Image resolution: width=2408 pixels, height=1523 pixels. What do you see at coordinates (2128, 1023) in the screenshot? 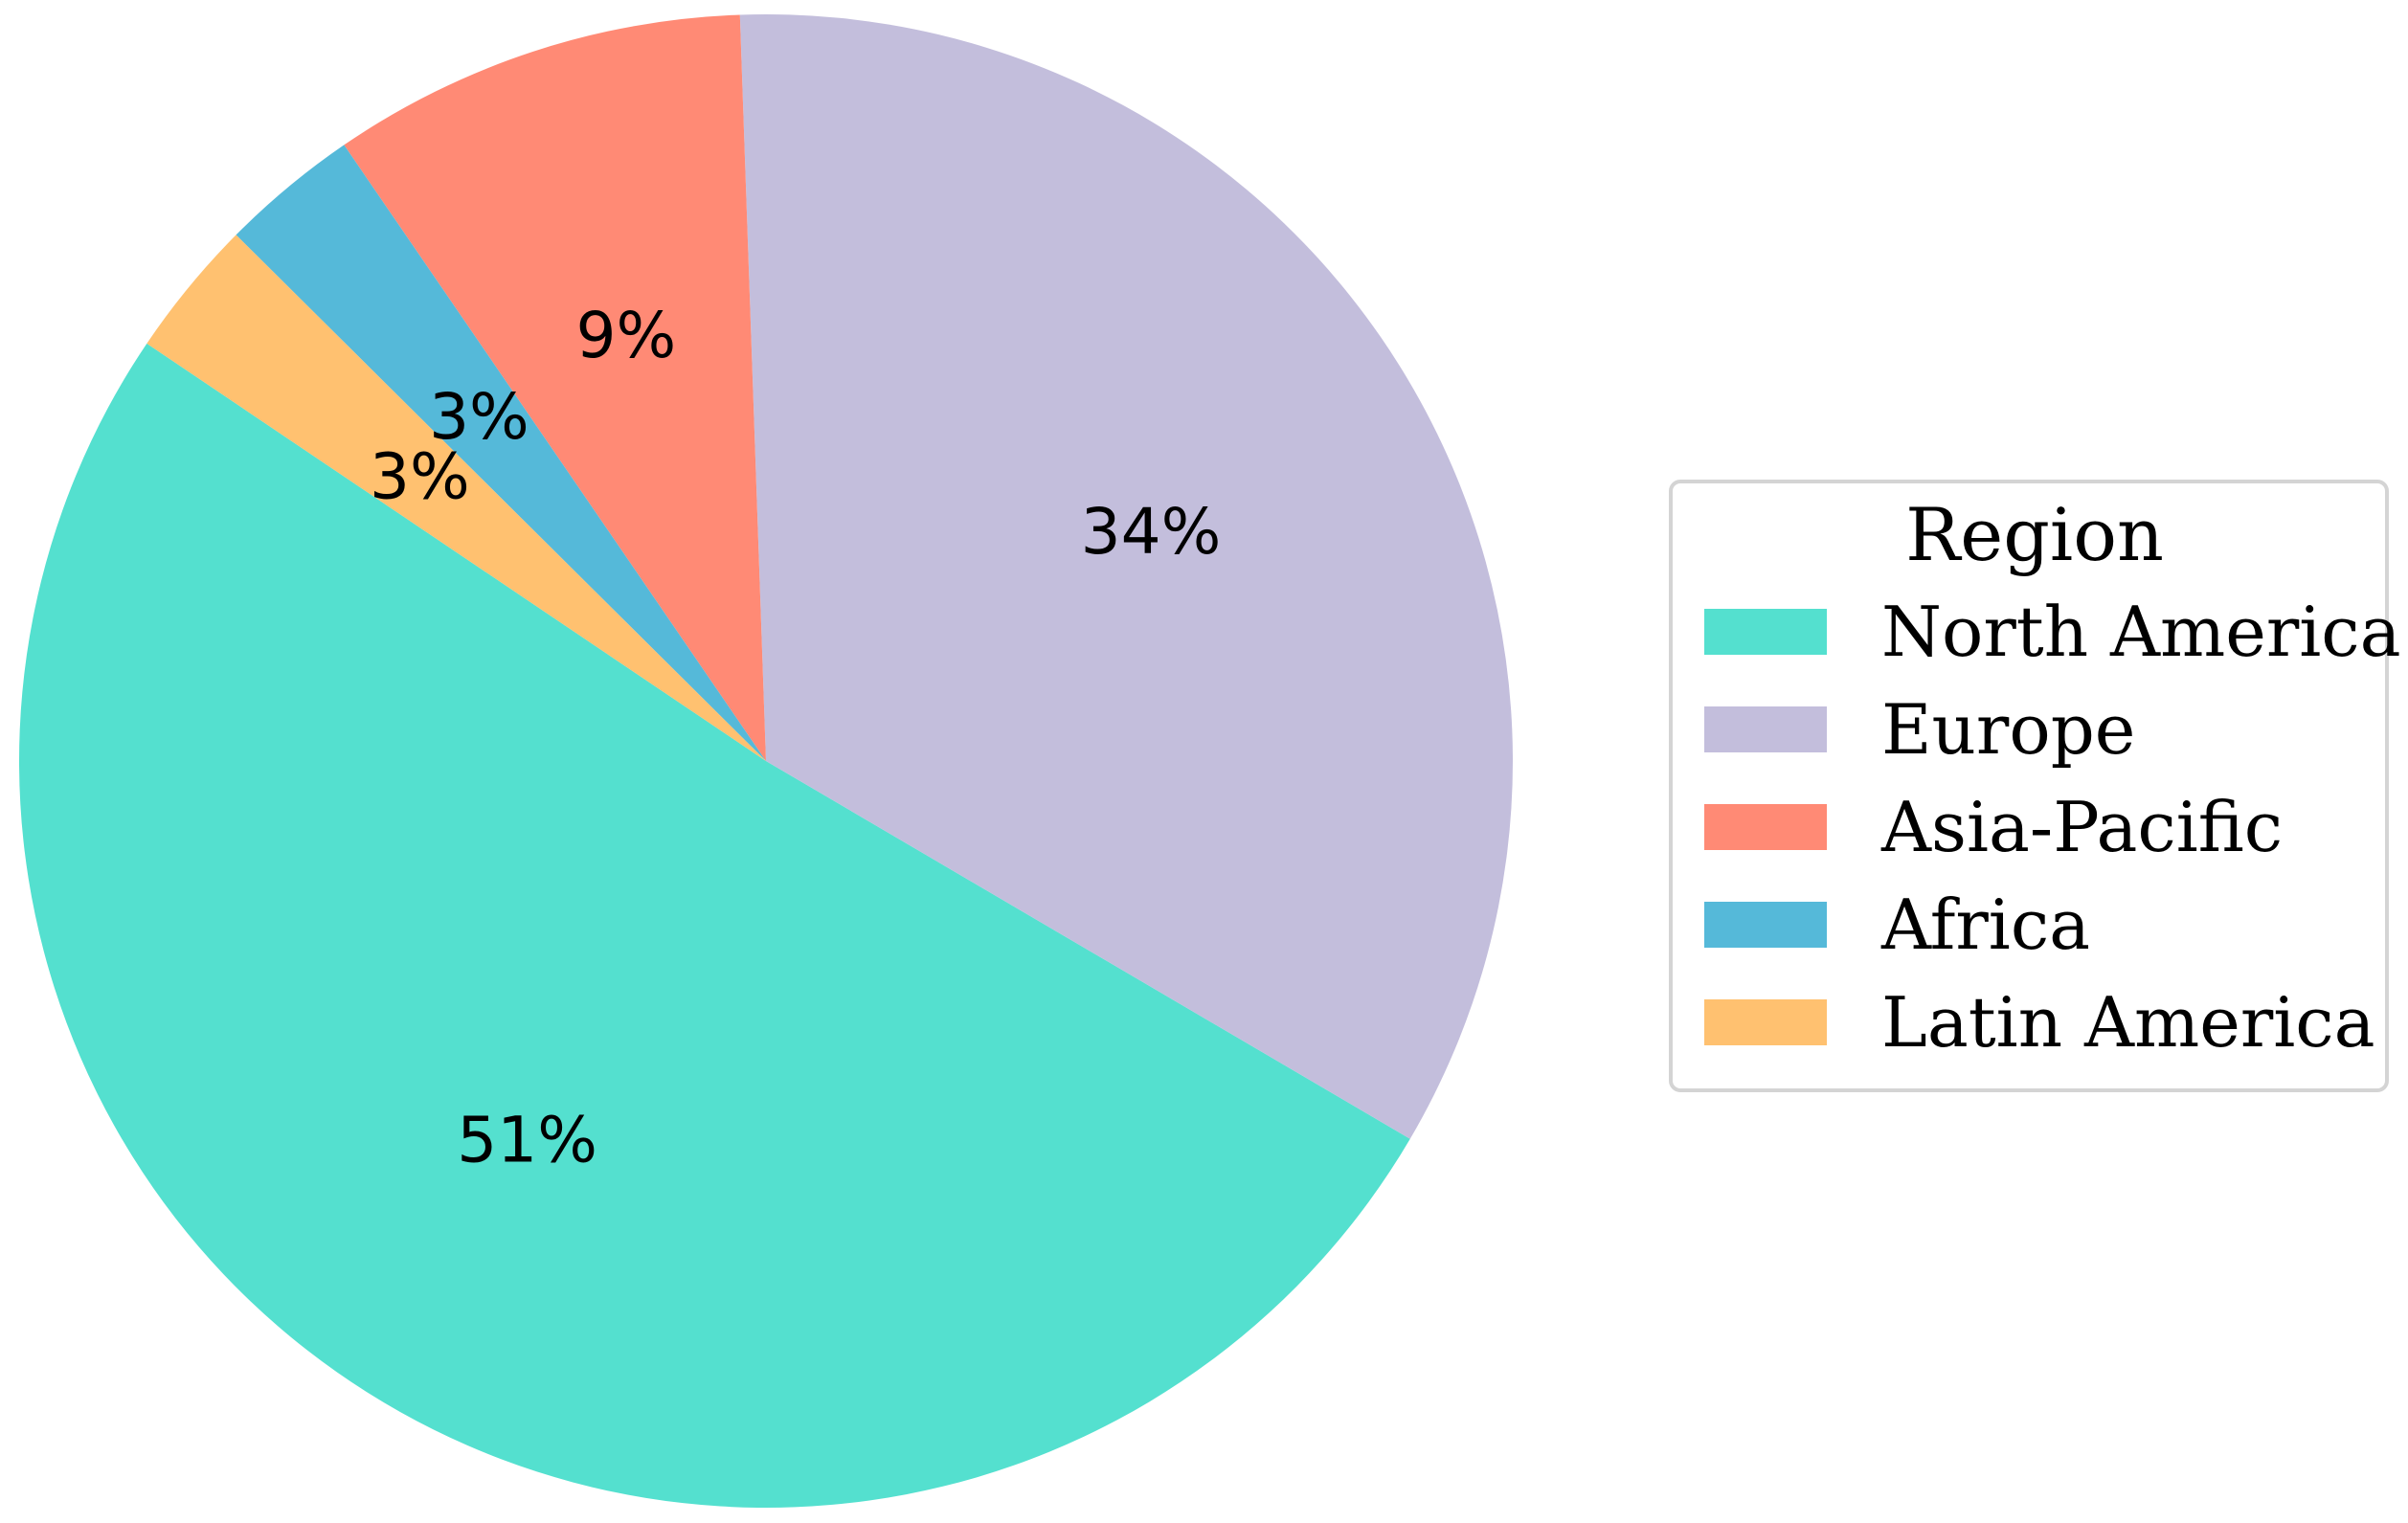
I see `legend-label-latin-america: Latin America` at bounding box center [2128, 1023].